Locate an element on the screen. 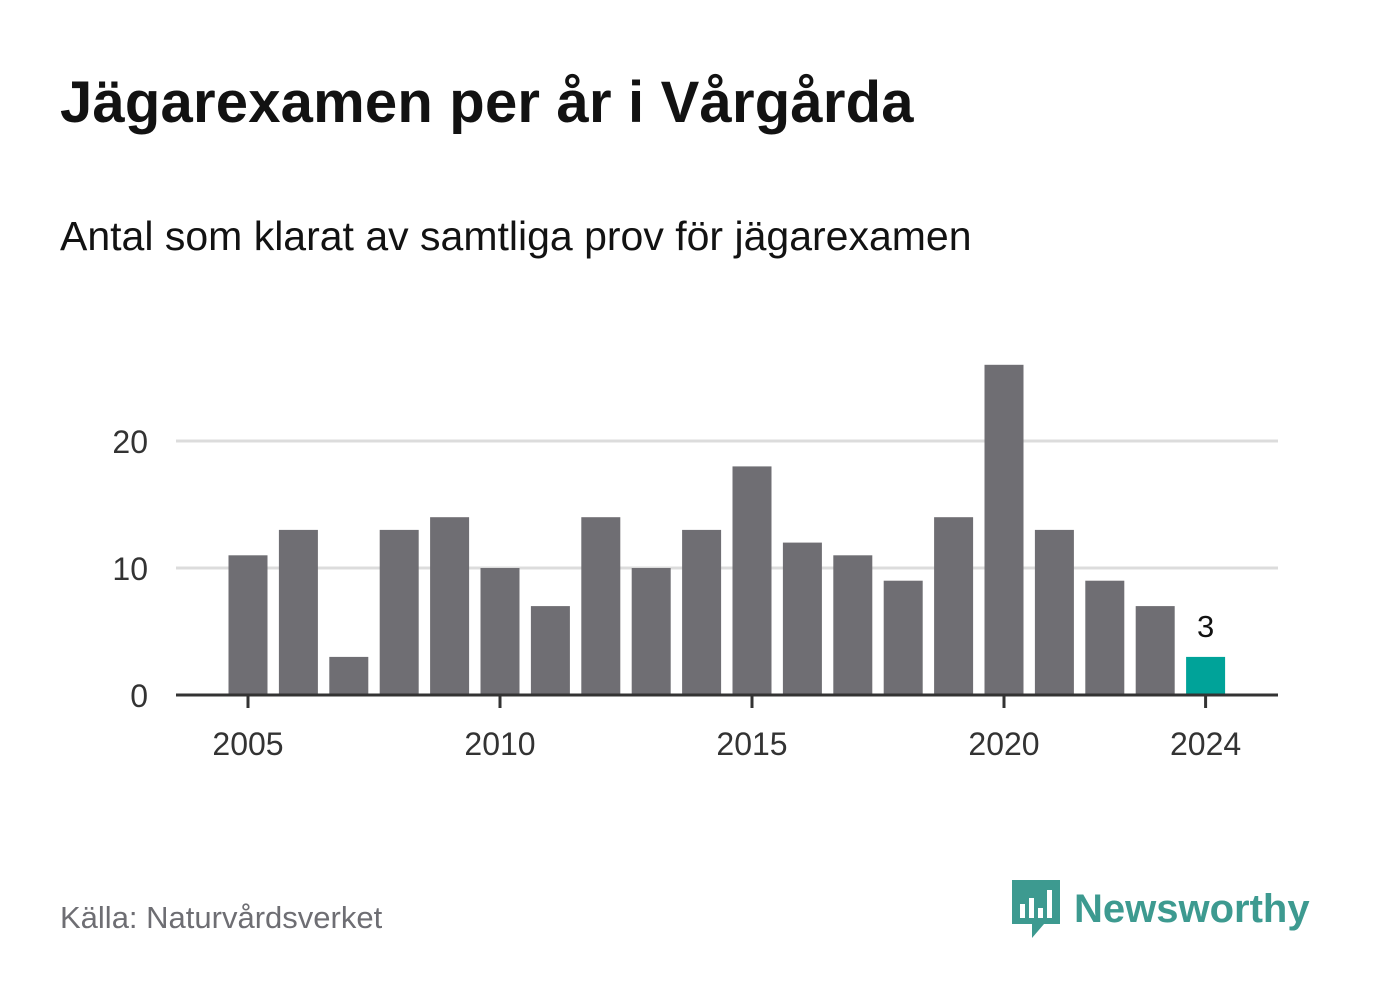  brand-logo: Newsworthy is located at coordinates (1160, 909).